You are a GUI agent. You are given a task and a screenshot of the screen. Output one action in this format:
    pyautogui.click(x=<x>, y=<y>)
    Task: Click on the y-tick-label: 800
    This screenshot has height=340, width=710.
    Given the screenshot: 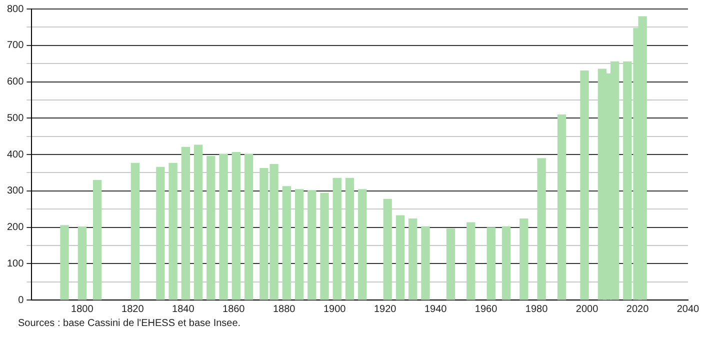 What is the action you would take?
    pyautogui.click(x=15, y=9)
    